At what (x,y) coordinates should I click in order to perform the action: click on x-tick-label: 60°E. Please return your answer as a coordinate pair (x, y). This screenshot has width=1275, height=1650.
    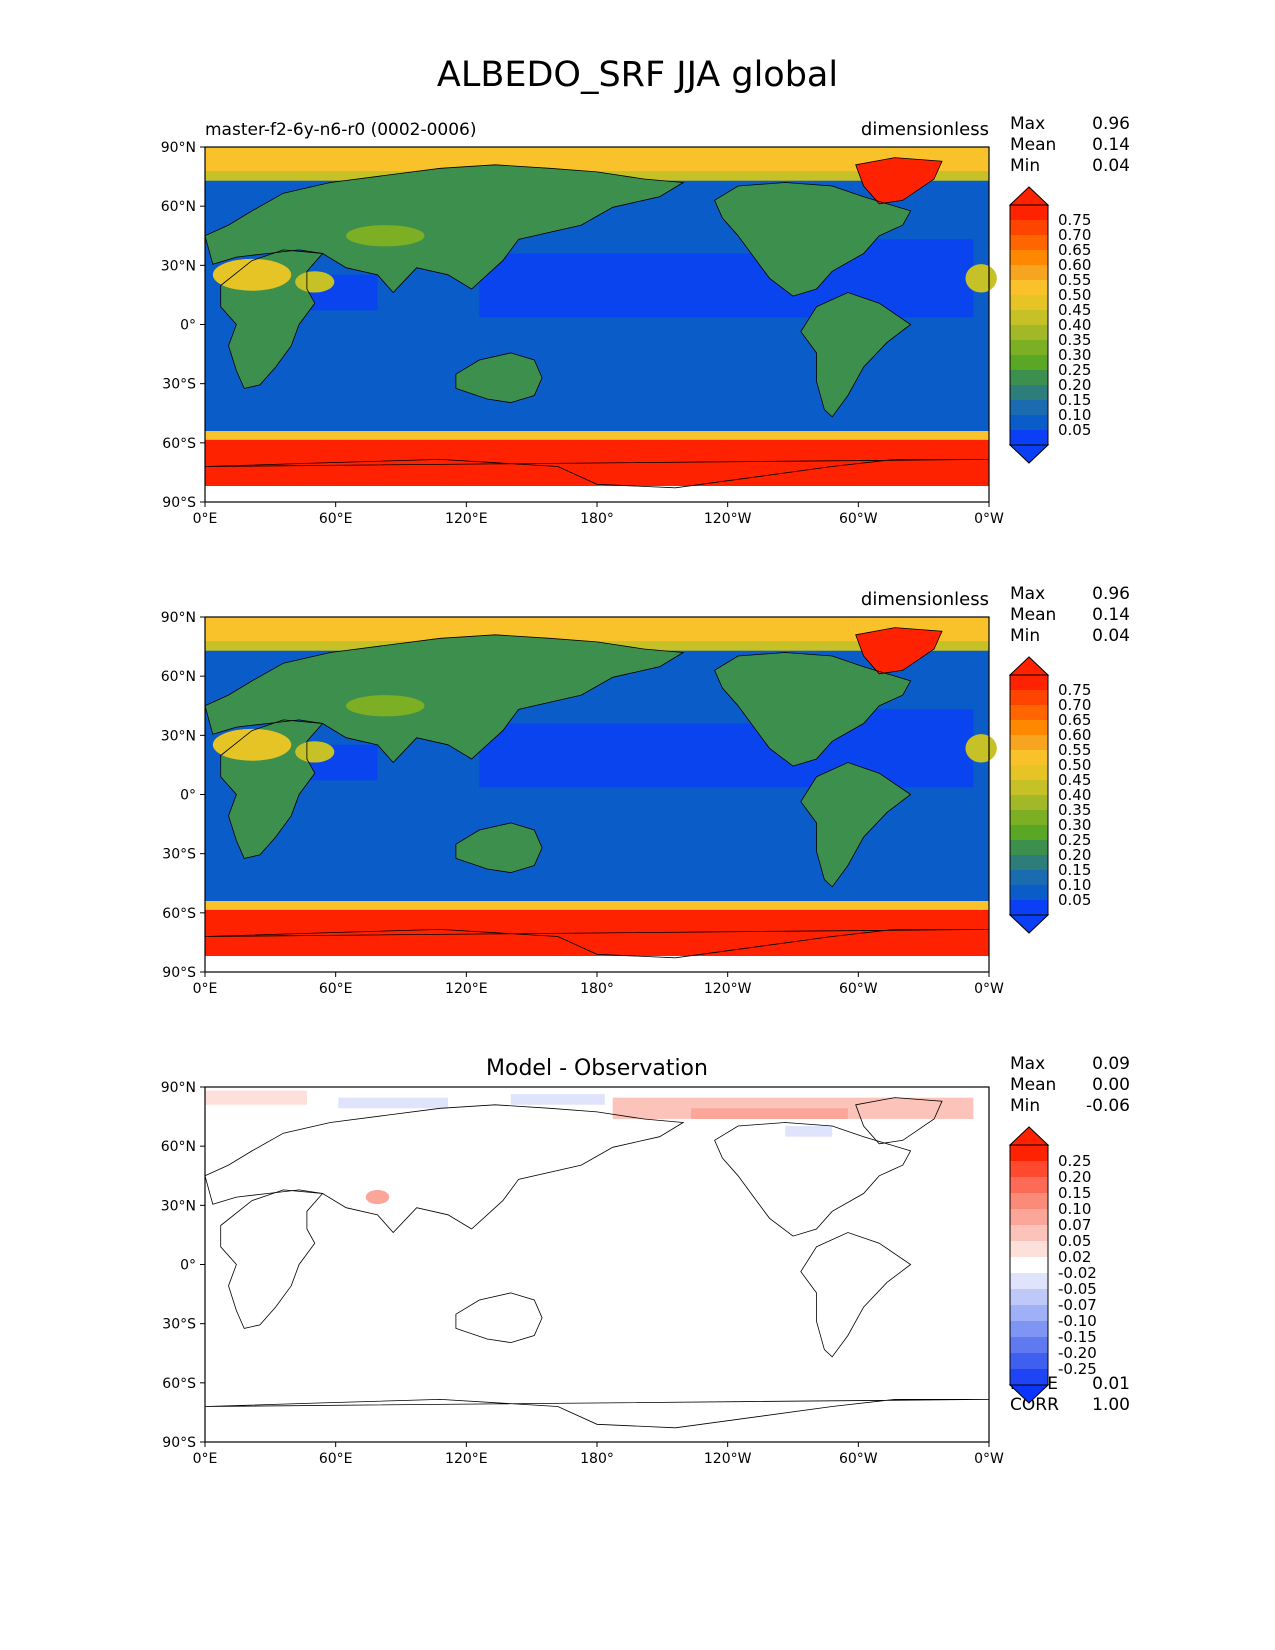
    Looking at the image, I should click on (336, 989).